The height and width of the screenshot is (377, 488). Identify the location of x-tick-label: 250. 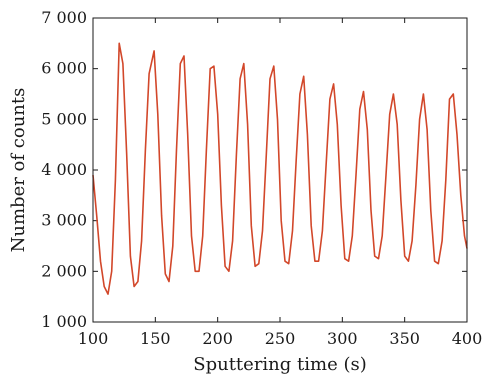
(280, 338).